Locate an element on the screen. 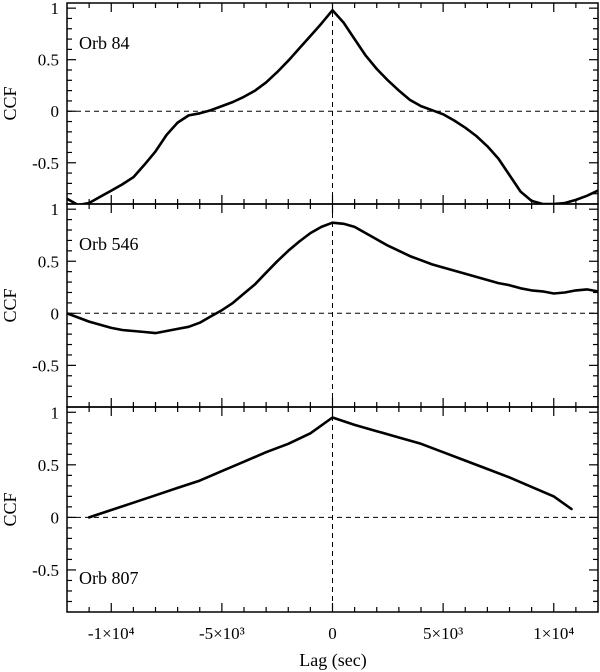 Image resolution: width=600 pixels, height=672 pixels. panel-label: Orb 84 is located at coordinates (104, 43).